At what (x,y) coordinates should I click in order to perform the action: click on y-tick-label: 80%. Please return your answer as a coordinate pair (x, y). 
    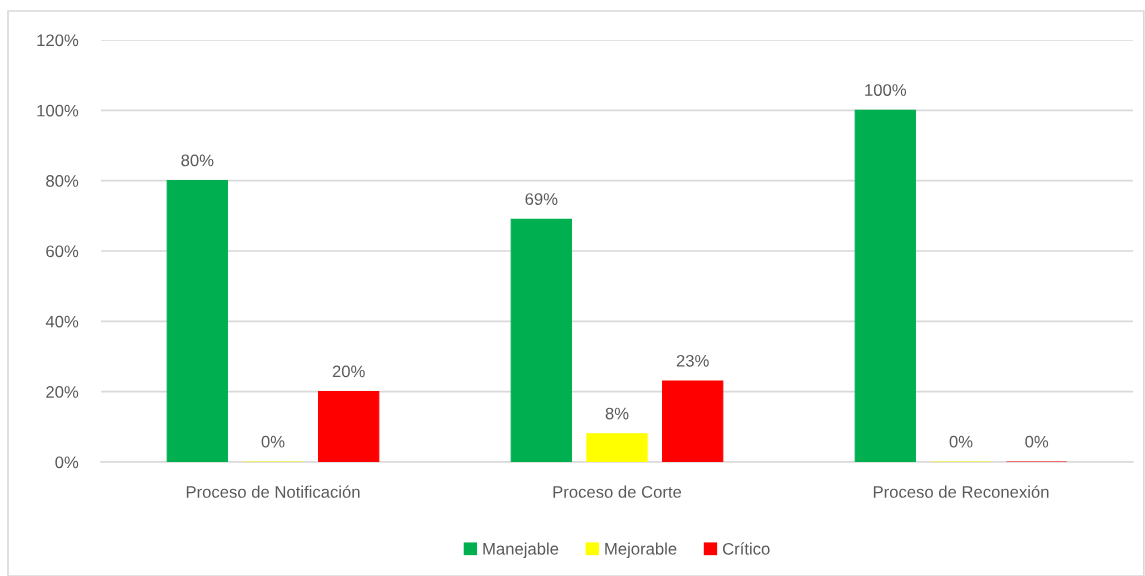
    Looking at the image, I should click on (62, 181).